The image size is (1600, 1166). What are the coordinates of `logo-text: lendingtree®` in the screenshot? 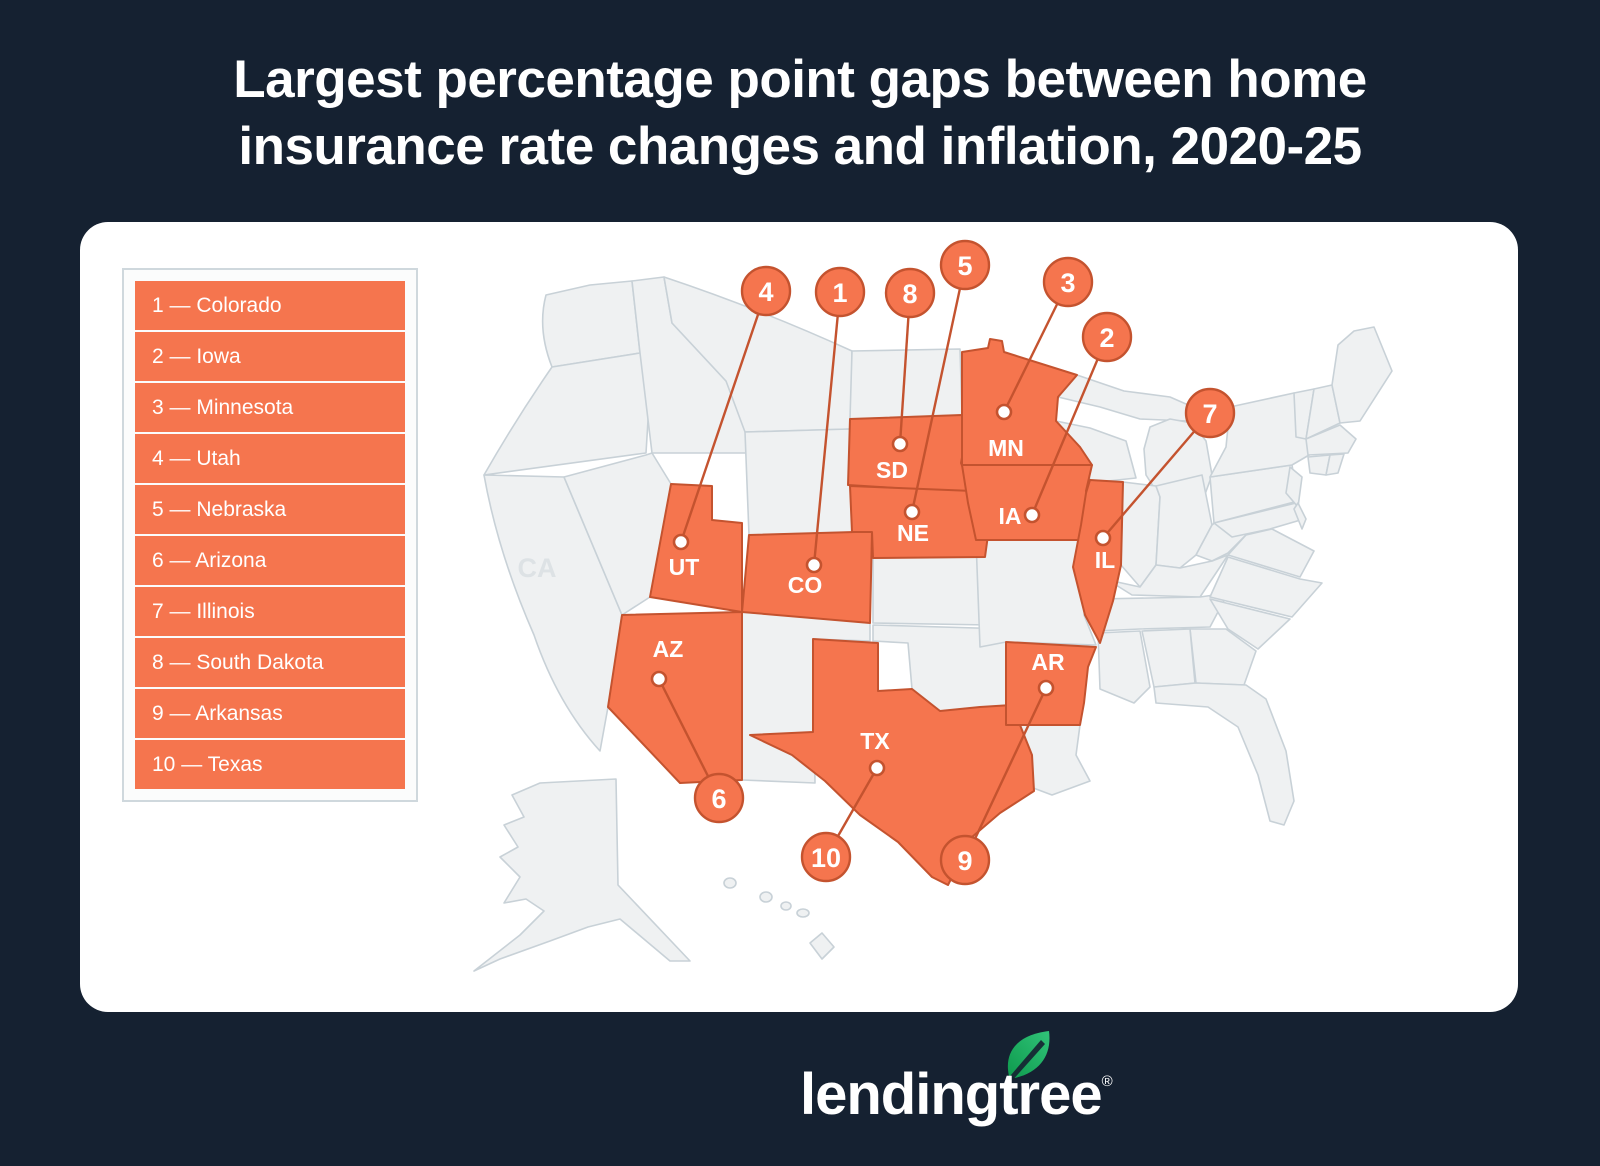 It's located at (956, 1094).